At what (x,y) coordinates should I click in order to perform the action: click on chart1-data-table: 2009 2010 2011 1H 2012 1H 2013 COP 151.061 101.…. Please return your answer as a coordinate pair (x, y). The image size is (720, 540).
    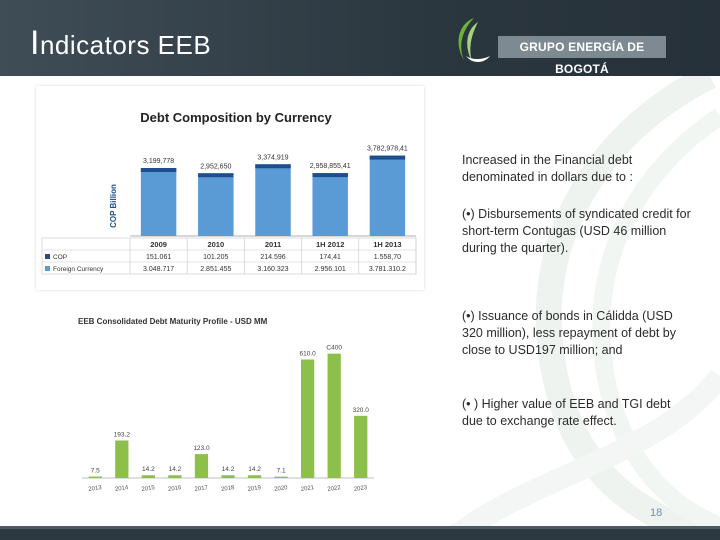
    Looking at the image, I should click on (229, 256).